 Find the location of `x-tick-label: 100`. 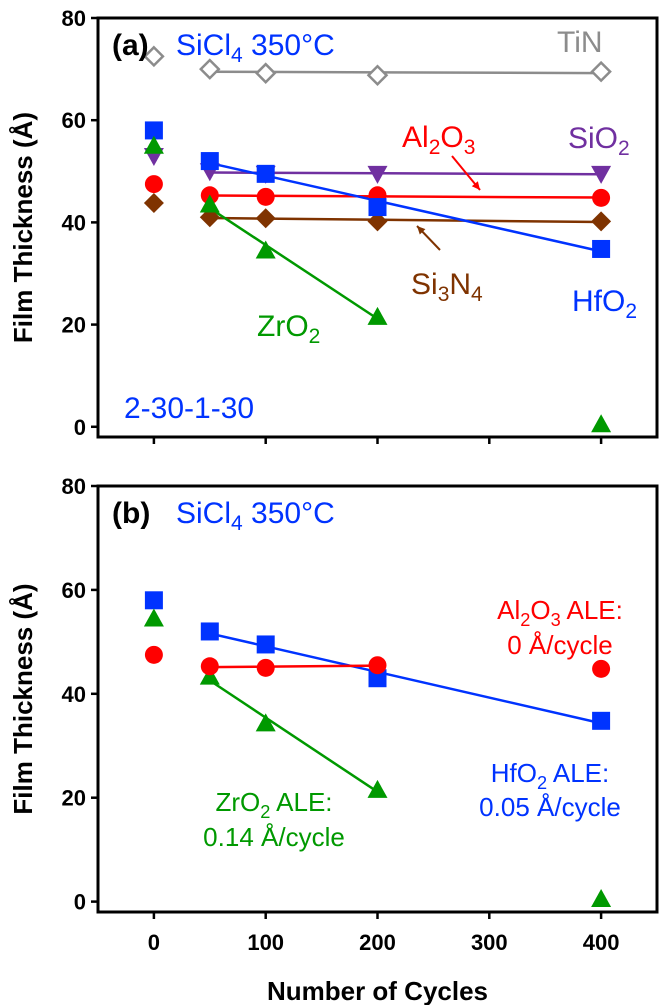

x-tick-label: 100 is located at coordinates (265, 942).